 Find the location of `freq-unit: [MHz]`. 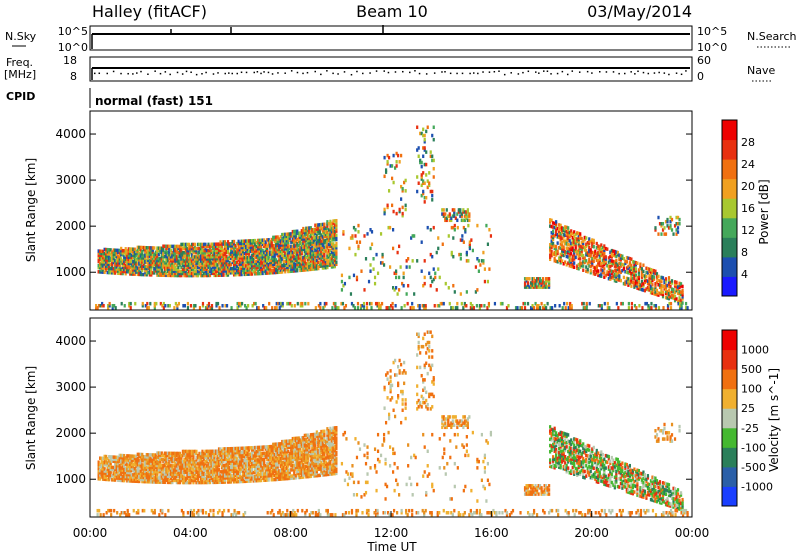

freq-unit: [MHz] is located at coordinates (20, 74).